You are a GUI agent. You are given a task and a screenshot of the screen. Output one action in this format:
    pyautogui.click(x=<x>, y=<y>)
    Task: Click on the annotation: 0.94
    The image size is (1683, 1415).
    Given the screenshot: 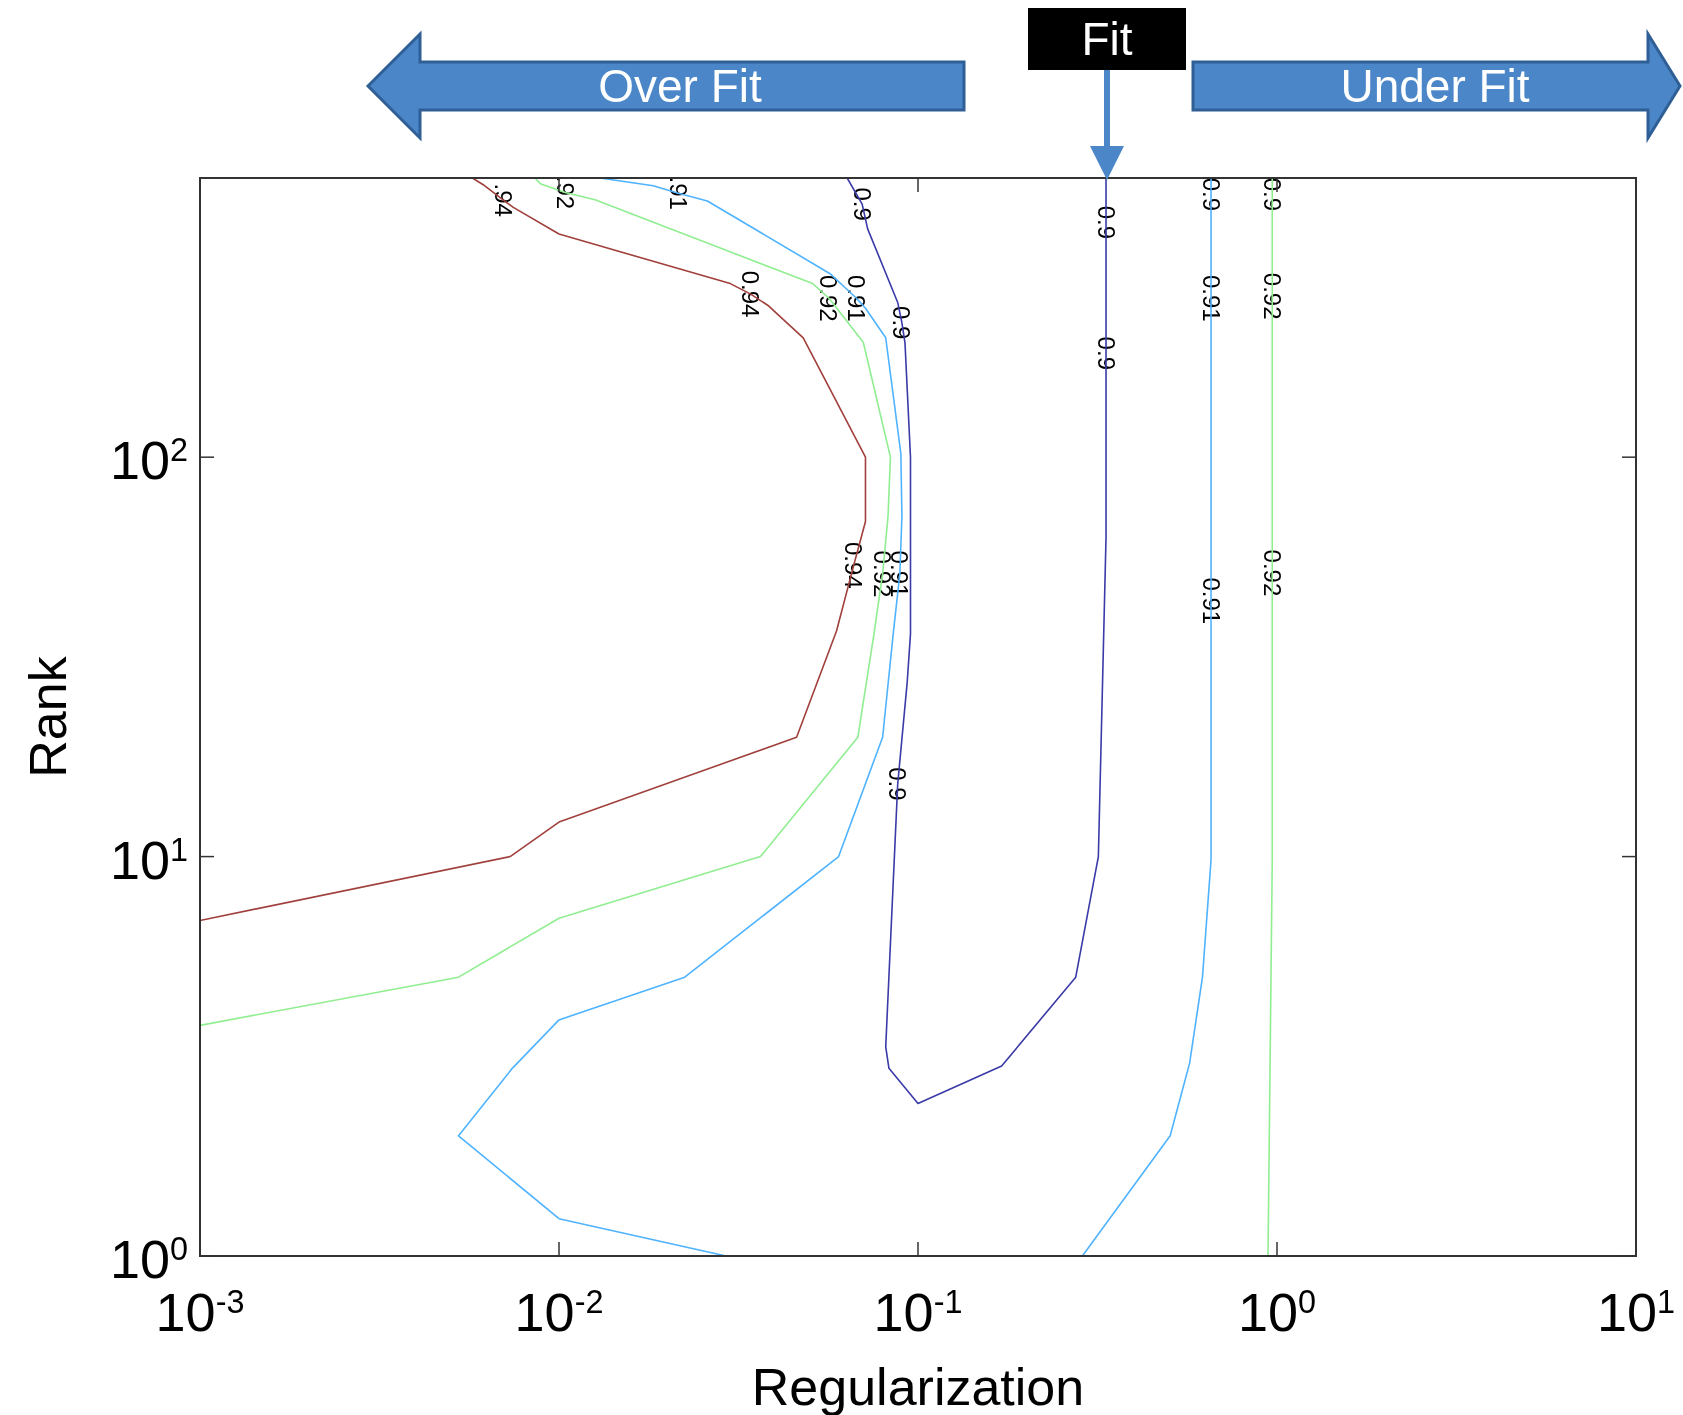 What is the action you would take?
    pyautogui.click(x=751, y=294)
    